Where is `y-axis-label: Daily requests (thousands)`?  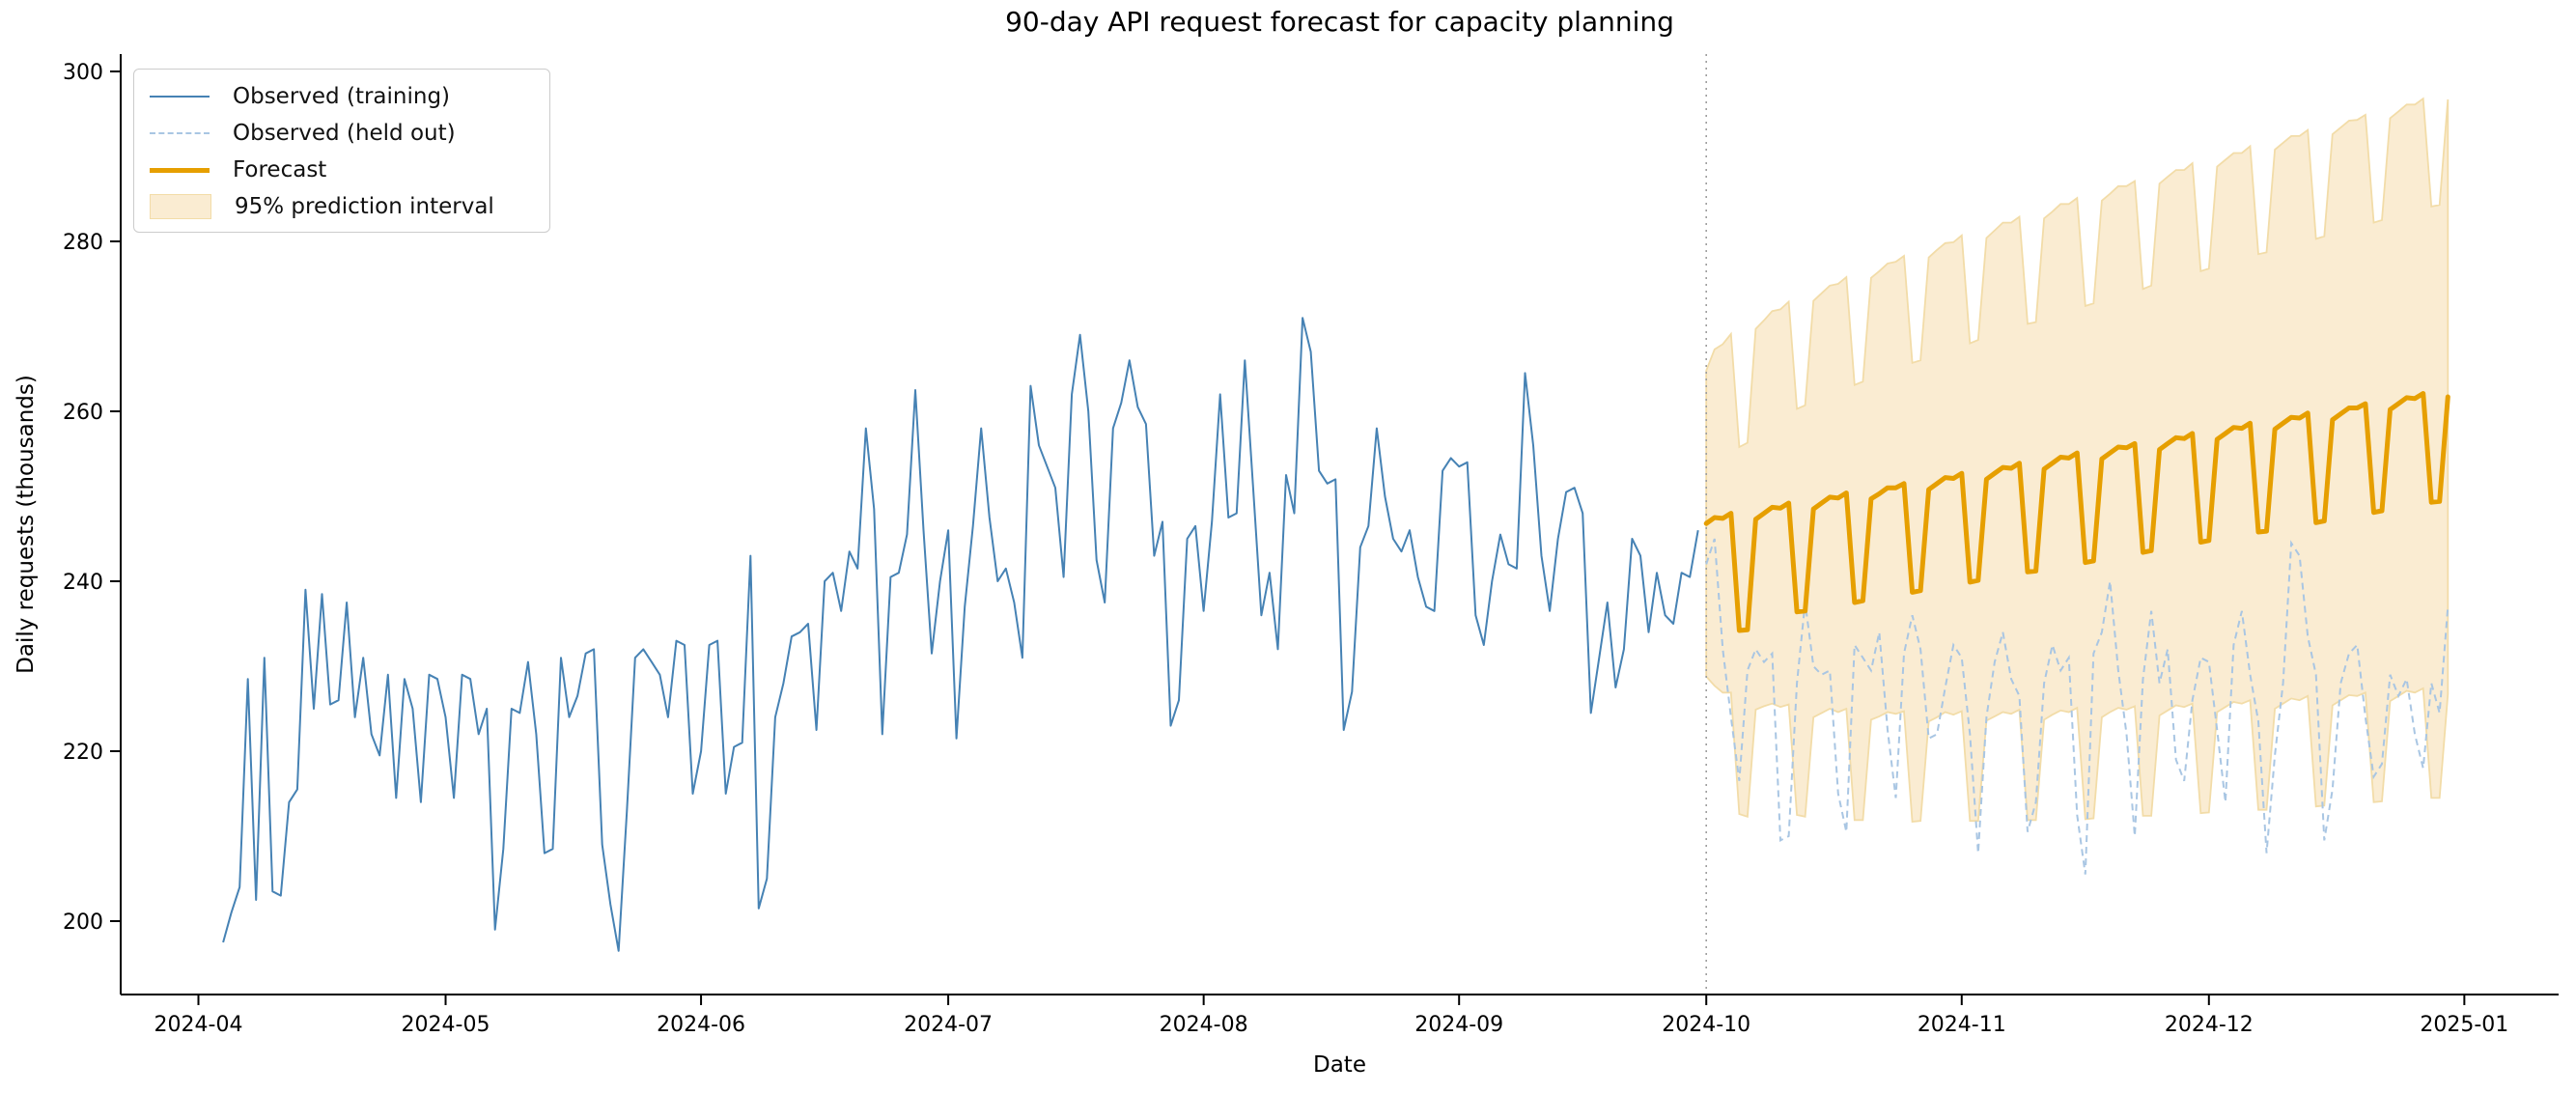
y-axis-label: Daily requests (thousands) is located at coordinates (27, 524).